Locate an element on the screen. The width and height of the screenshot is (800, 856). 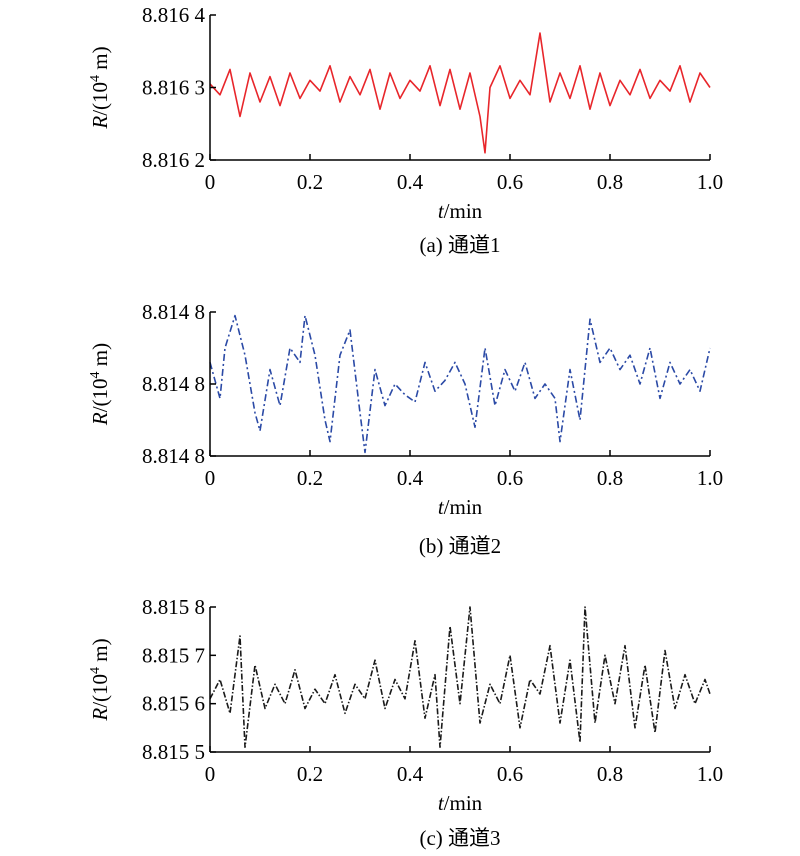
y-tick-label: 8.815 7 is located at coordinates (173, 655).